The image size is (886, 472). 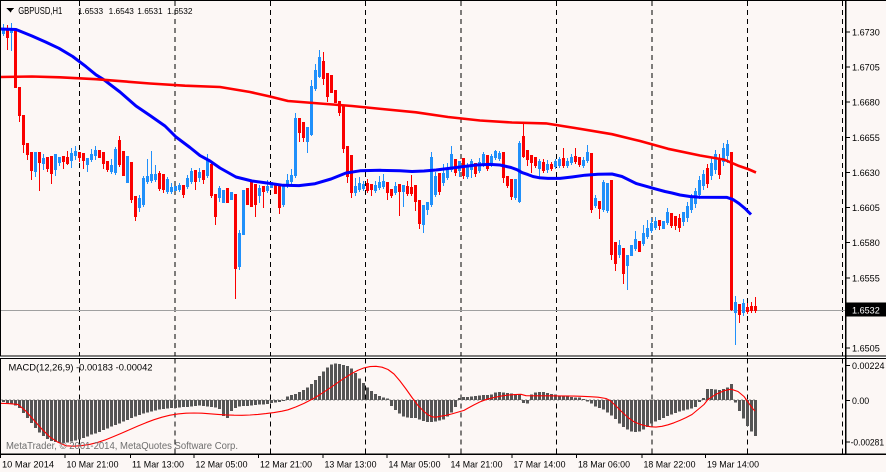 What do you see at coordinates (868, 366) in the screenshot?
I see `svg-text: 0.00224` at bounding box center [868, 366].